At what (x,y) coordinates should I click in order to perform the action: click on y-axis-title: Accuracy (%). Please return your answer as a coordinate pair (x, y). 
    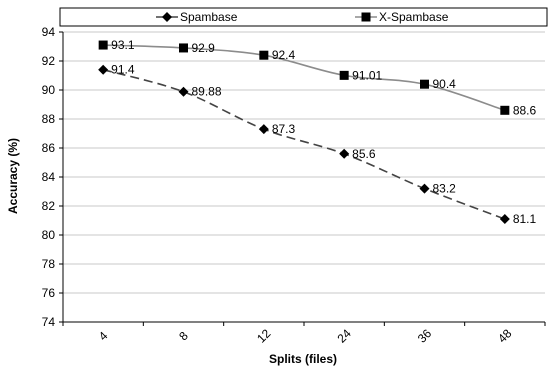
    Looking at the image, I should click on (13, 176).